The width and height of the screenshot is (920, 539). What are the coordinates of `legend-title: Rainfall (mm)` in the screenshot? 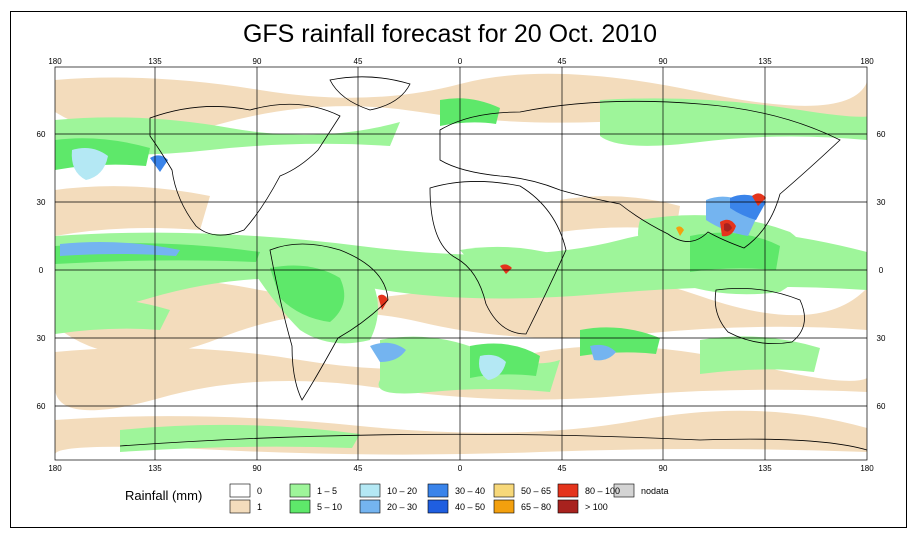 It's located at (163, 495).